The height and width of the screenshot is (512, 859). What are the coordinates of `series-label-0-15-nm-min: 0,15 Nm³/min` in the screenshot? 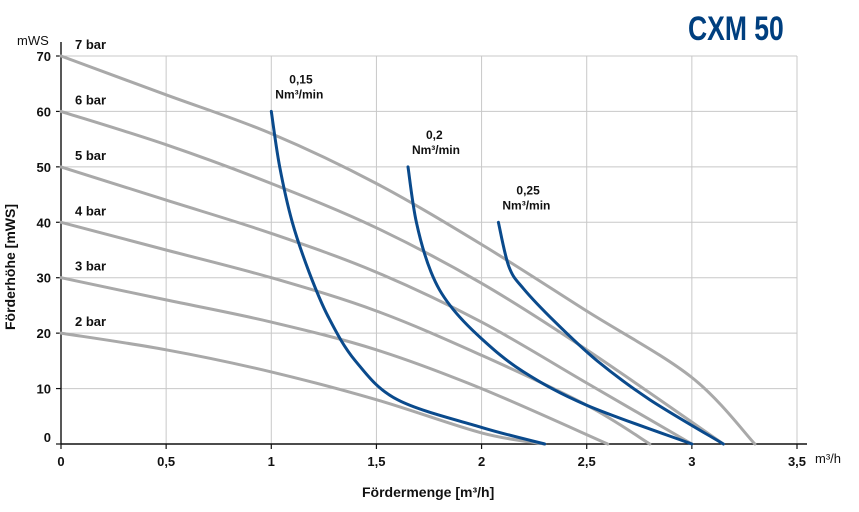 It's located at (299, 86).